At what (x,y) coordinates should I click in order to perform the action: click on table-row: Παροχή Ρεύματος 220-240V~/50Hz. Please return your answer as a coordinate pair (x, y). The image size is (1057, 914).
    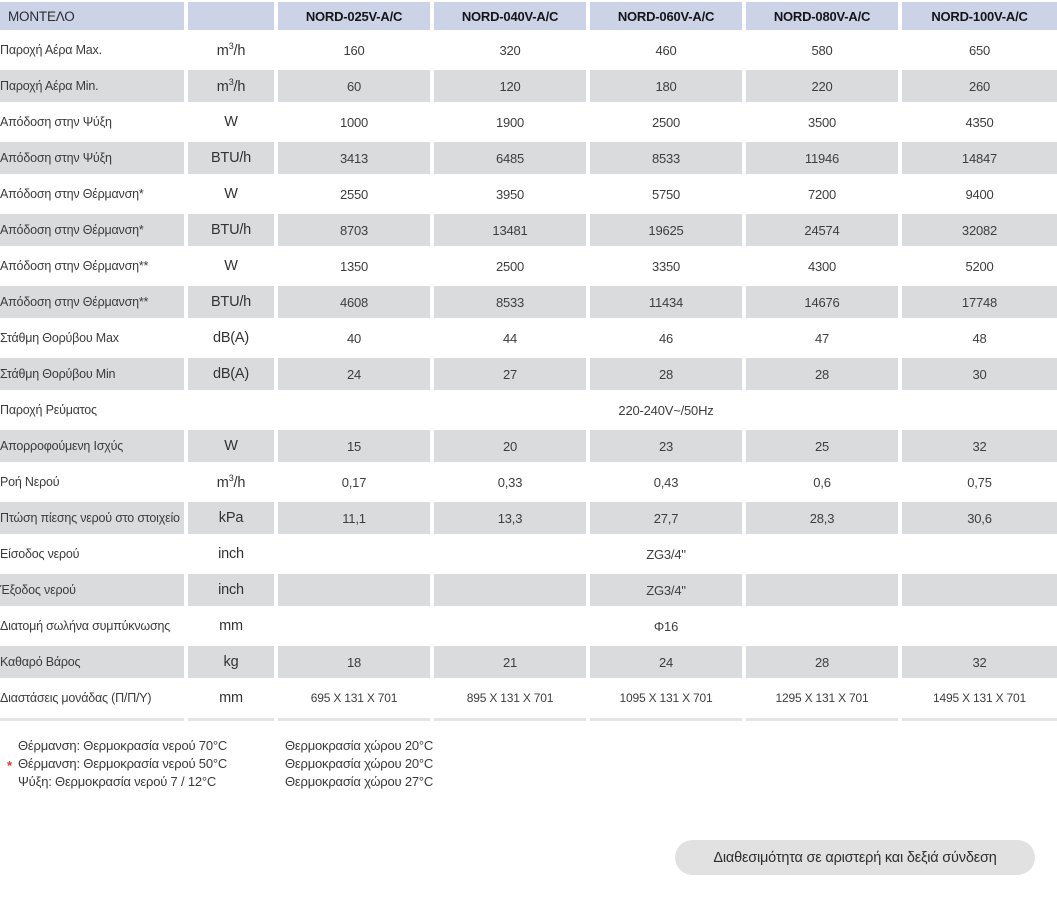
    Looking at the image, I should click on (528, 412).